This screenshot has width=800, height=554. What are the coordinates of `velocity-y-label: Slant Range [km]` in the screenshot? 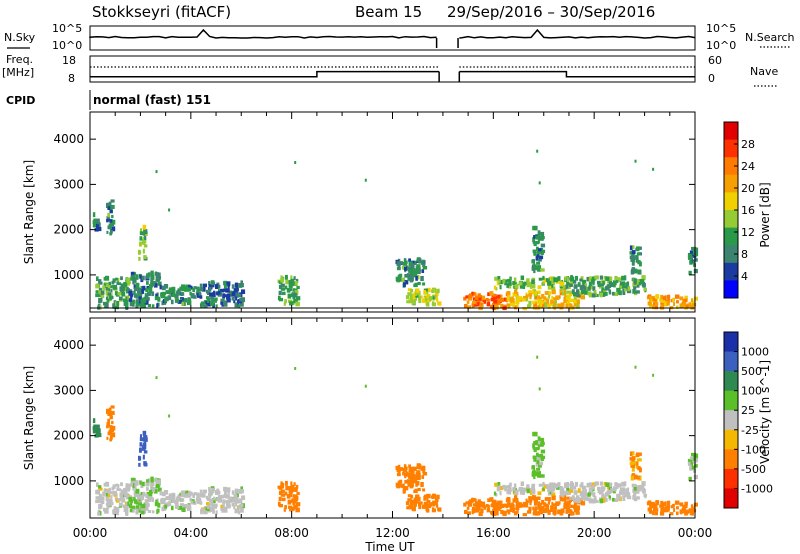 It's located at (29, 418).